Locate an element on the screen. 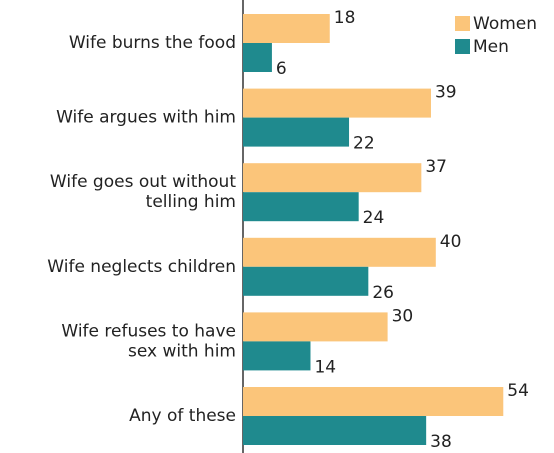  category-label: Wife argues with him is located at coordinates (146, 118).